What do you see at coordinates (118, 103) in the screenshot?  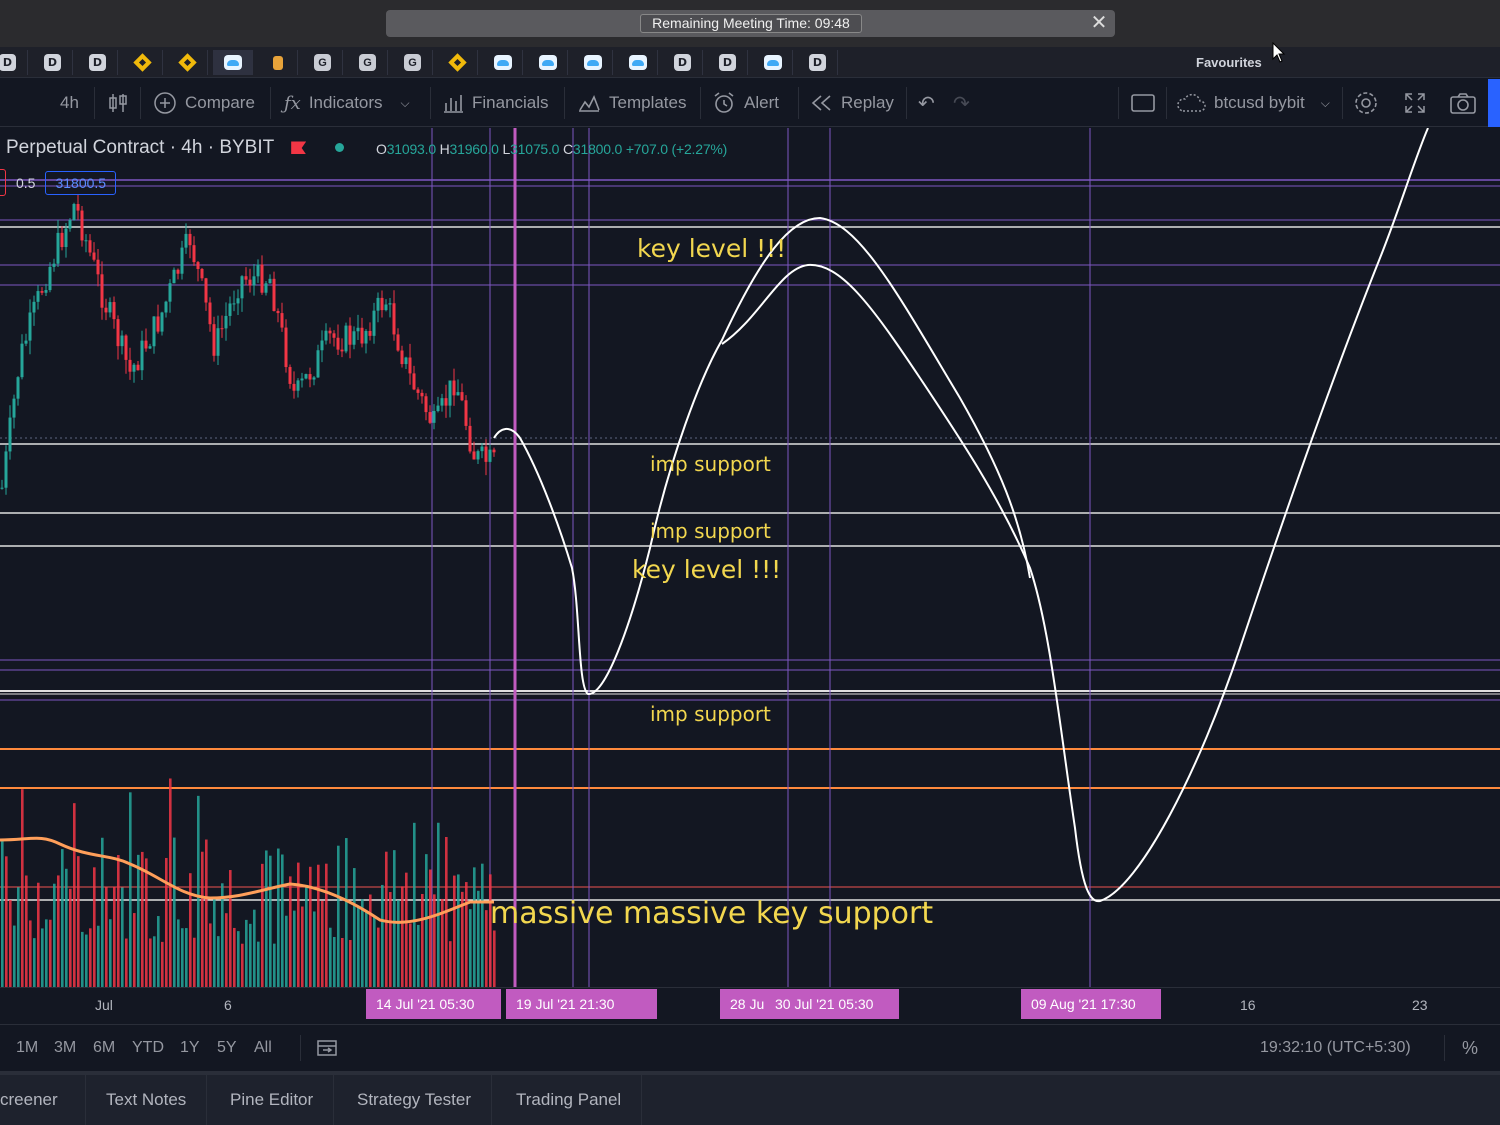 I see `chart-type-button` at bounding box center [118, 103].